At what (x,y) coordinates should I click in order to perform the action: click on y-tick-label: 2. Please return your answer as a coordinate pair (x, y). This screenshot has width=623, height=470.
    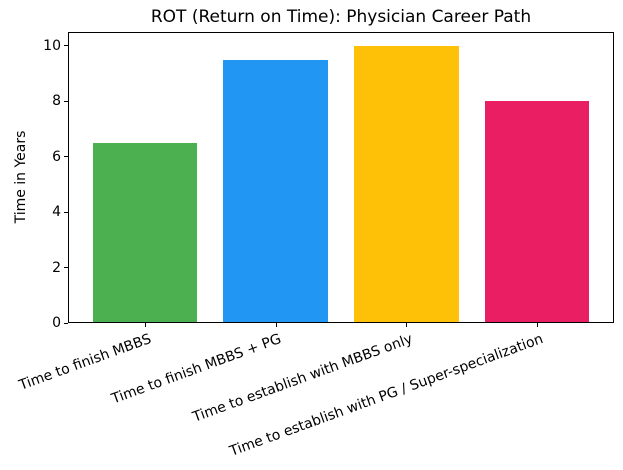
    Looking at the image, I should click on (56, 267).